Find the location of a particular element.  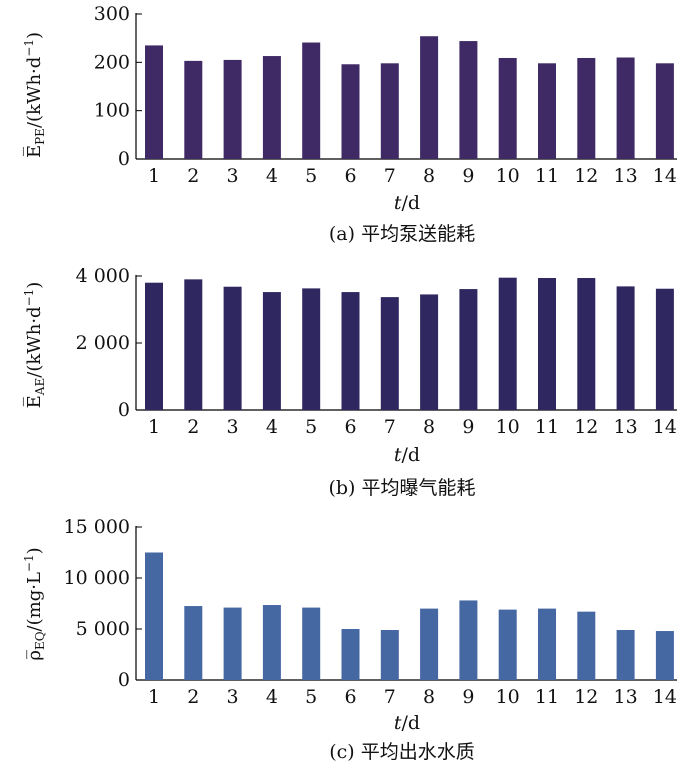

xlabel-a: t/d is located at coordinates (407, 203).